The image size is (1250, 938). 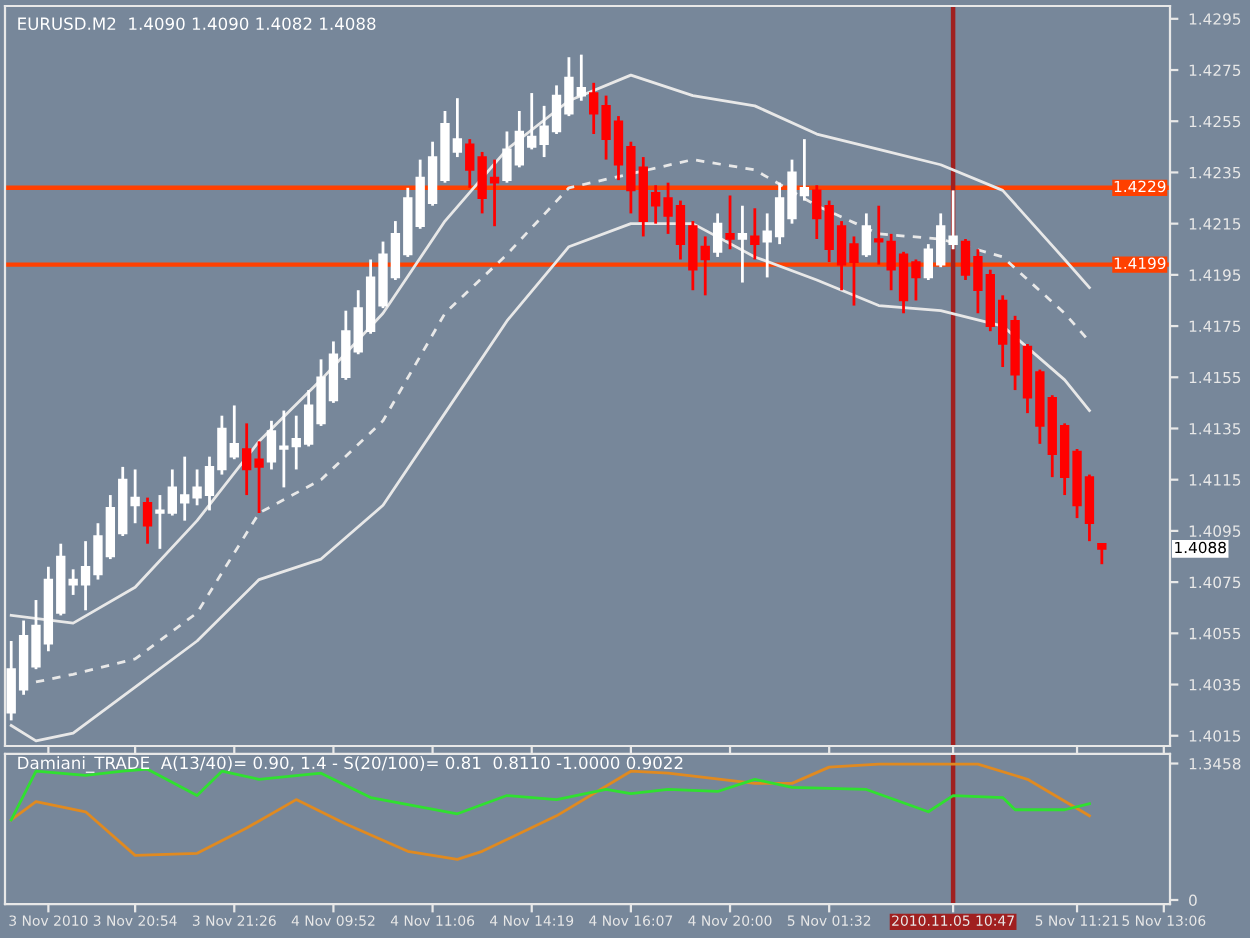 What do you see at coordinates (350, 764) in the screenshot?
I see `chart-title: Damiani_TRADE A(13/40)= 0.90, 1.4 - S(20/100)= 0.81 0.8110 -1.0000 0.9022` at bounding box center [350, 764].